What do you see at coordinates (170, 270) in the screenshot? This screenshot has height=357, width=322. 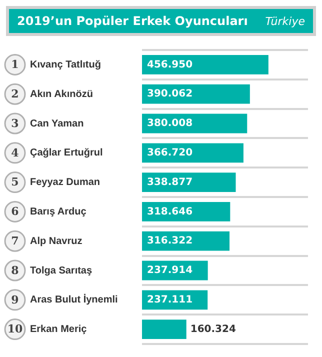 I see `data-label: 237.914` at bounding box center [170, 270].